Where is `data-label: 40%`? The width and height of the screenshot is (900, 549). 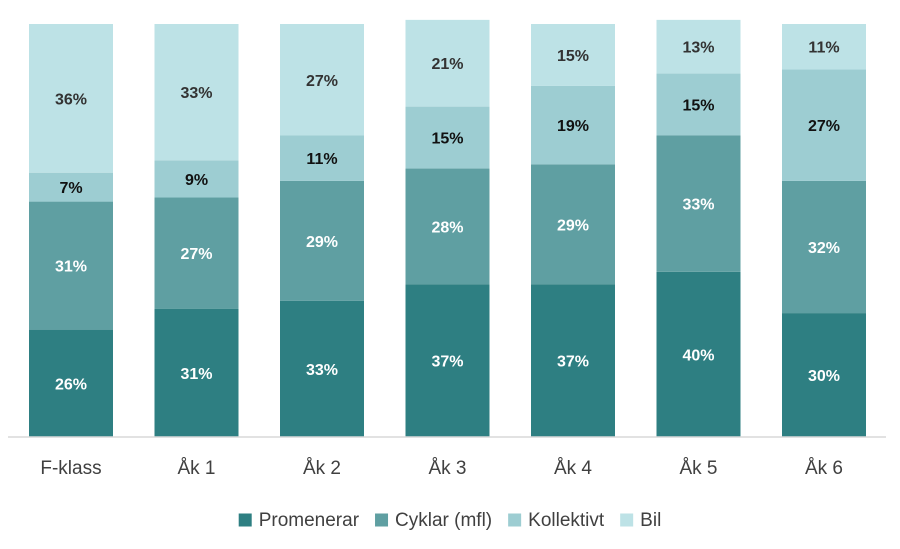 data-label: 40% is located at coordinates (698, 355).